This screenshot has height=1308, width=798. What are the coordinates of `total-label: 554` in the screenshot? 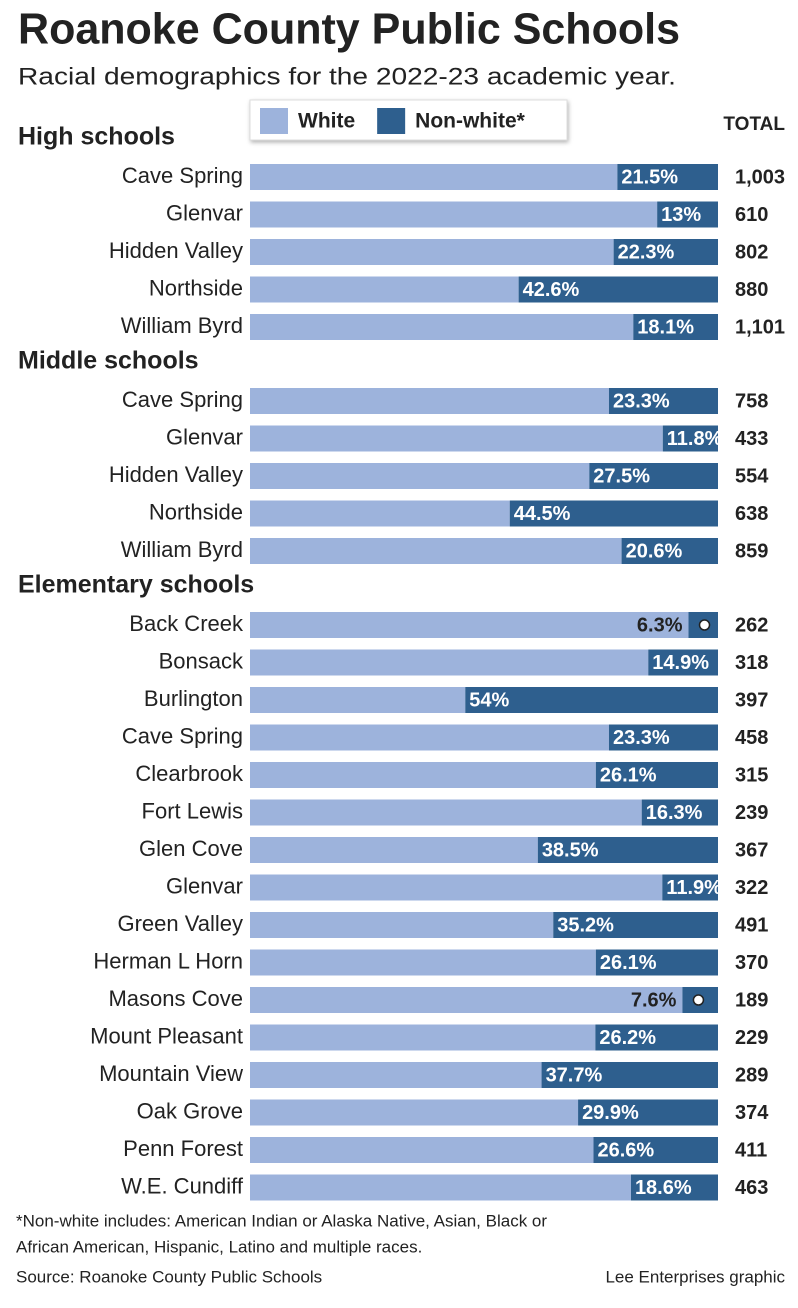 It's located at (752, 476).